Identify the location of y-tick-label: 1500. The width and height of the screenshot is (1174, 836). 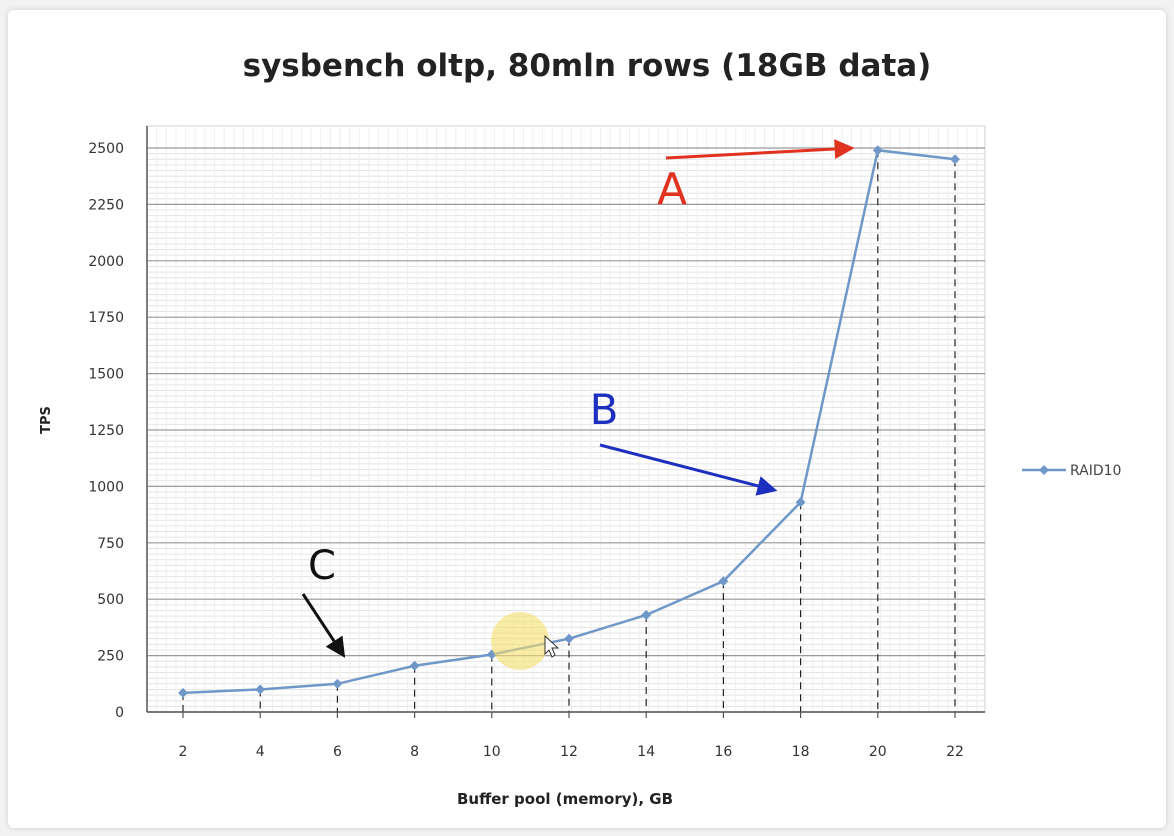
(106, 375).